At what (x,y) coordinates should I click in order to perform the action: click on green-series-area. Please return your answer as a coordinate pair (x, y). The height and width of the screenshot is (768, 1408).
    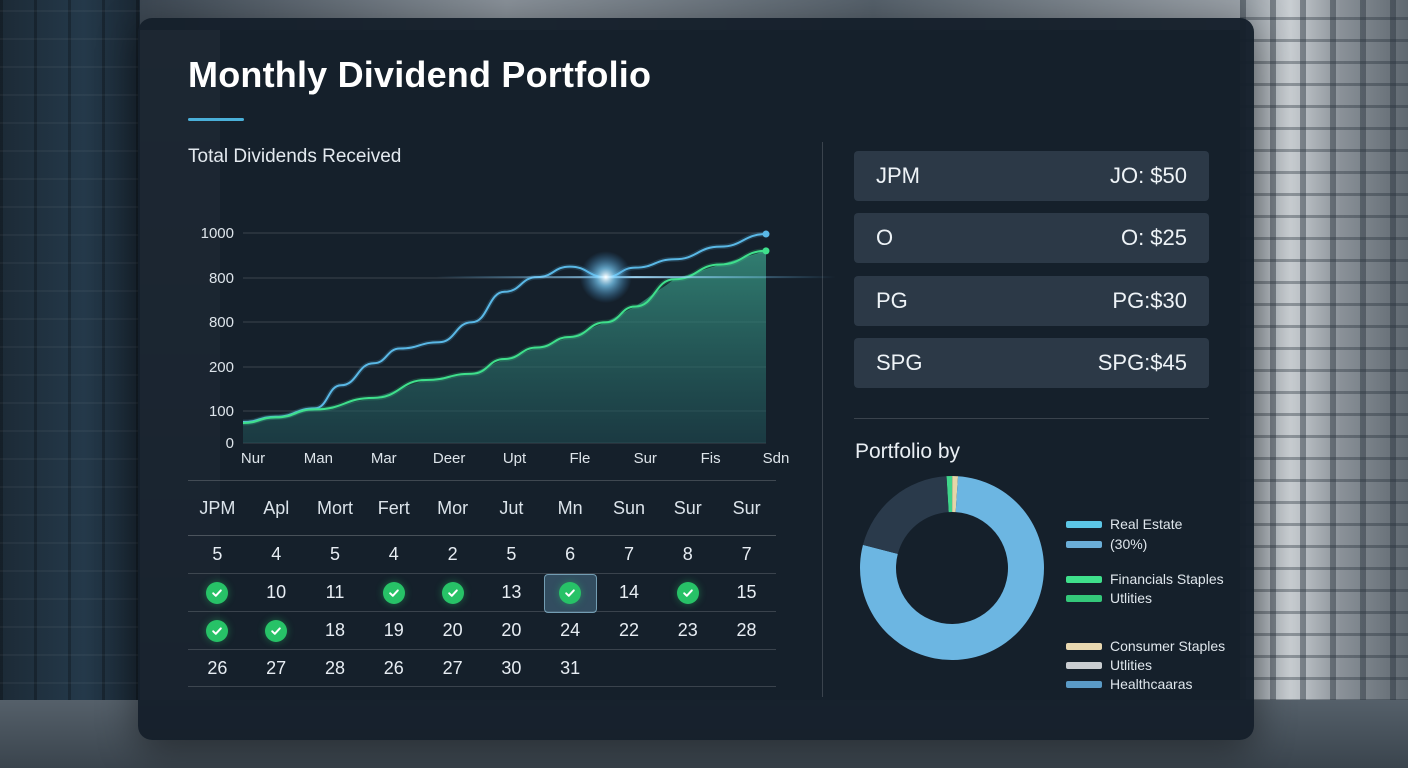
    Looking at the image, I should click on (504, 346).